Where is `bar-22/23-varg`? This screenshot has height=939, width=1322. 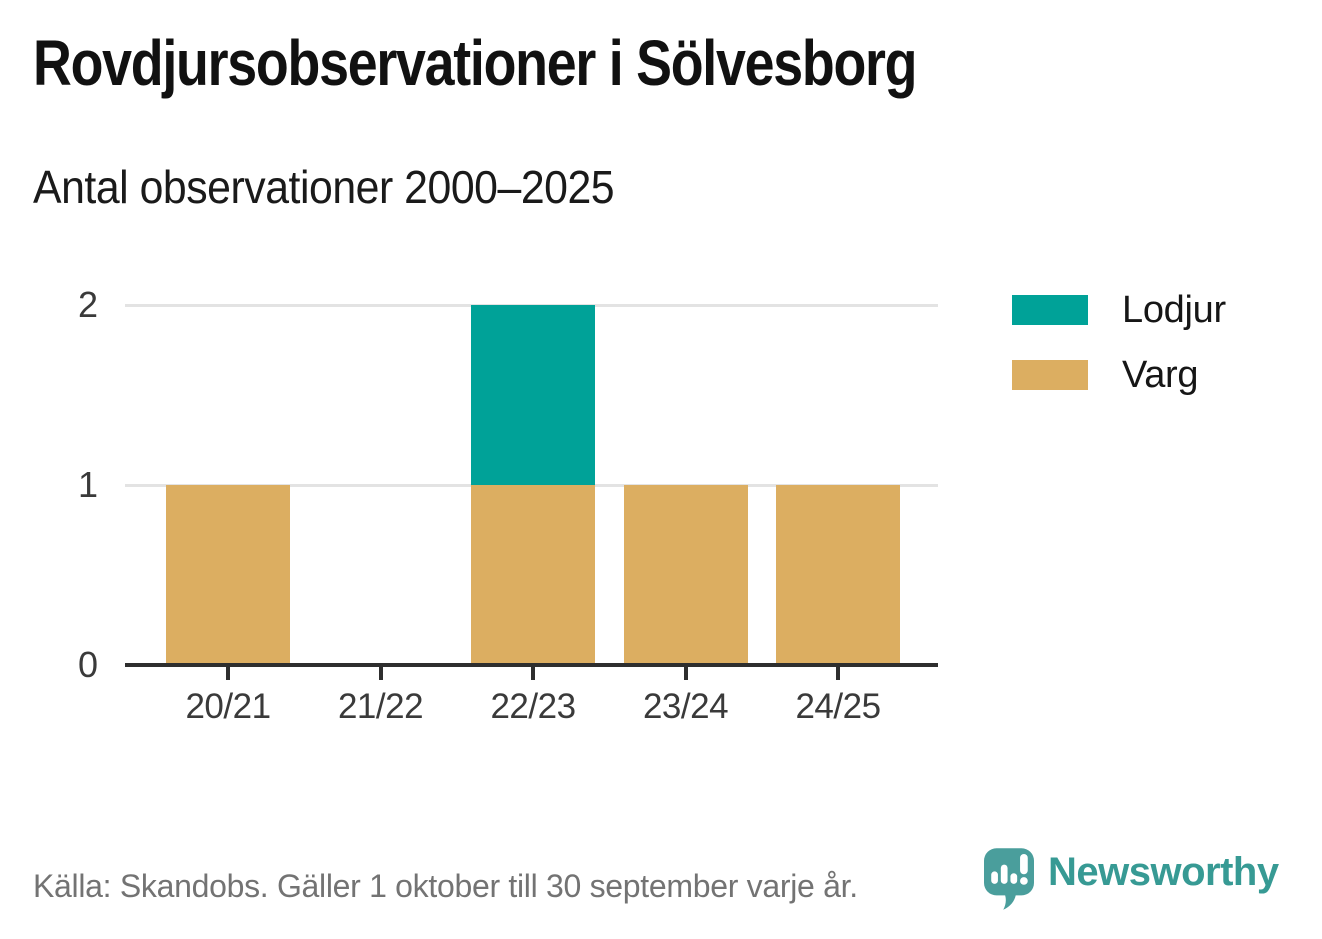
bar-22/23-varg is located at coordinates (533, 575).